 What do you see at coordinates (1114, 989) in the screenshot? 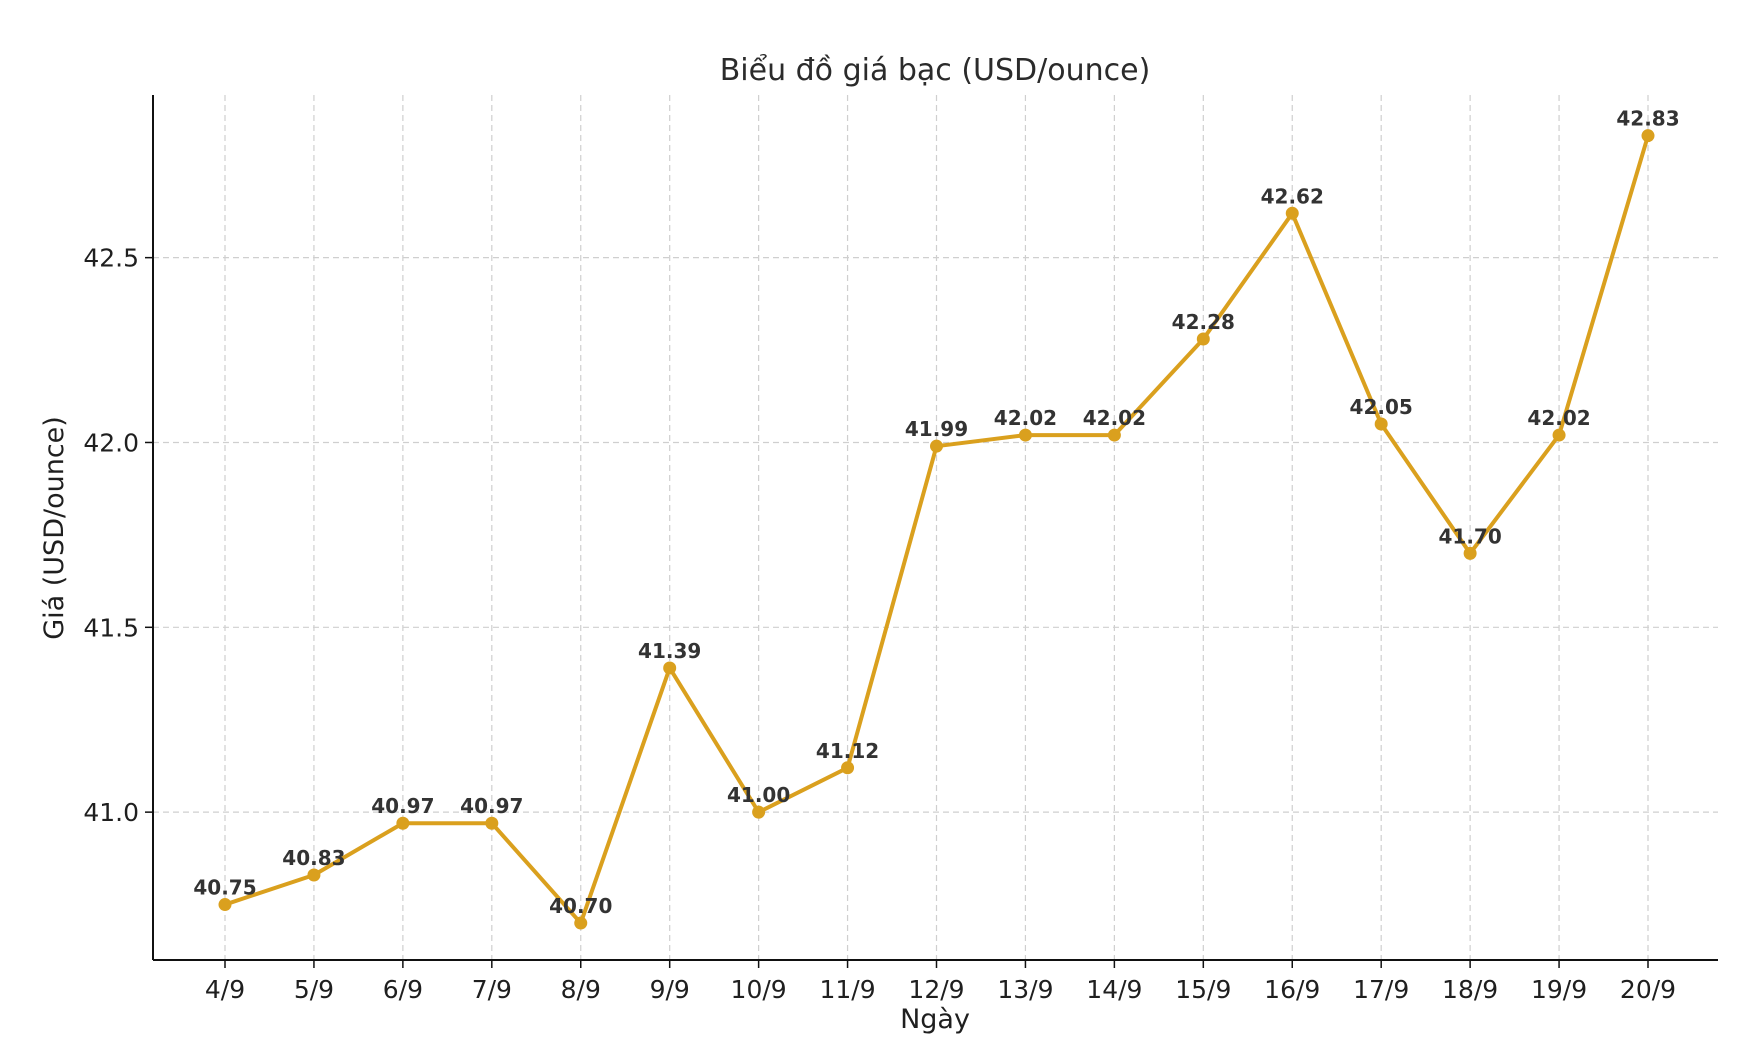
I see `x-tick-label: 14/9` at bounding box center [1114, 989].